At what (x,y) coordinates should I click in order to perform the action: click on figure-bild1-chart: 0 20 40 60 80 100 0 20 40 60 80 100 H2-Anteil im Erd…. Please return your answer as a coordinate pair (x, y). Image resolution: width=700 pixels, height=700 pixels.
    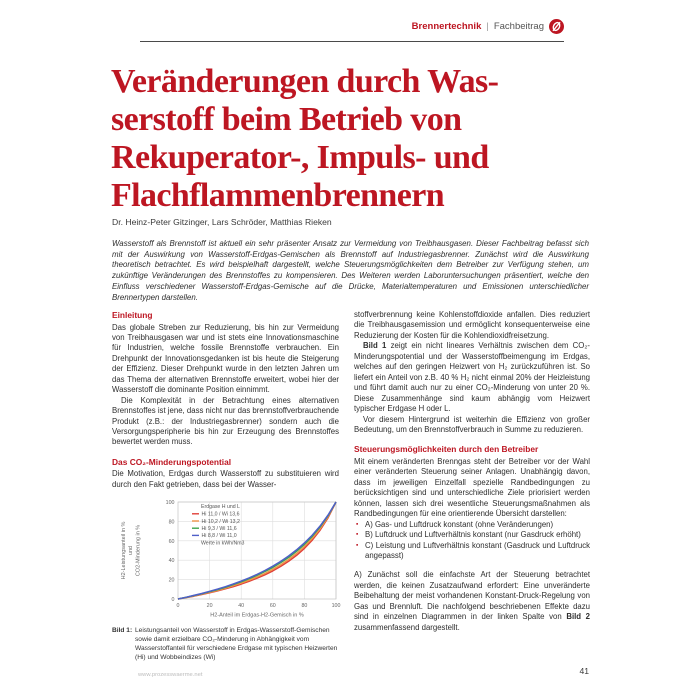
    Looking at the image, I should click on (226, 559).